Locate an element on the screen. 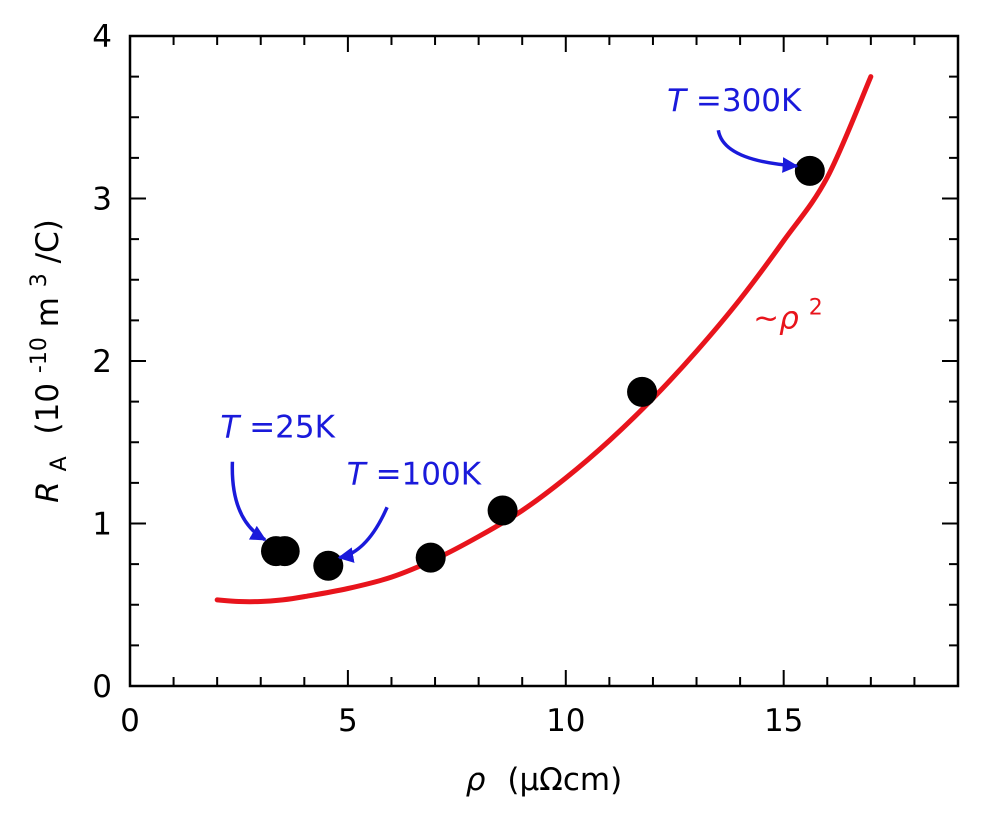  x-tick-label: 5 is located at coordinates (348, 721).